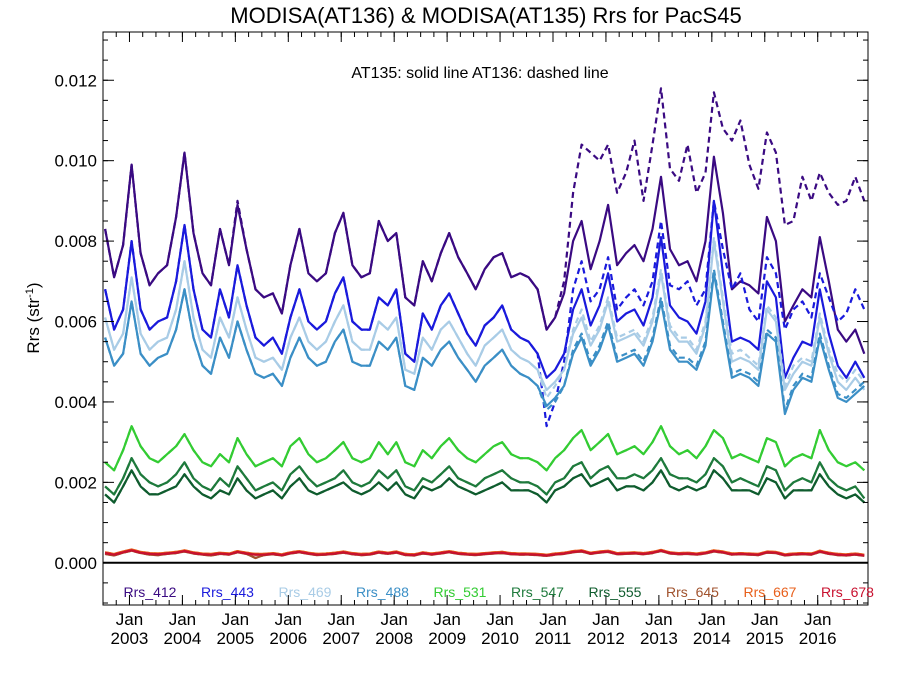 Image resolution: width=900 pixels, height=675 pixels. I want to click on series-rrs-555-at135-line, so click(485, 486).